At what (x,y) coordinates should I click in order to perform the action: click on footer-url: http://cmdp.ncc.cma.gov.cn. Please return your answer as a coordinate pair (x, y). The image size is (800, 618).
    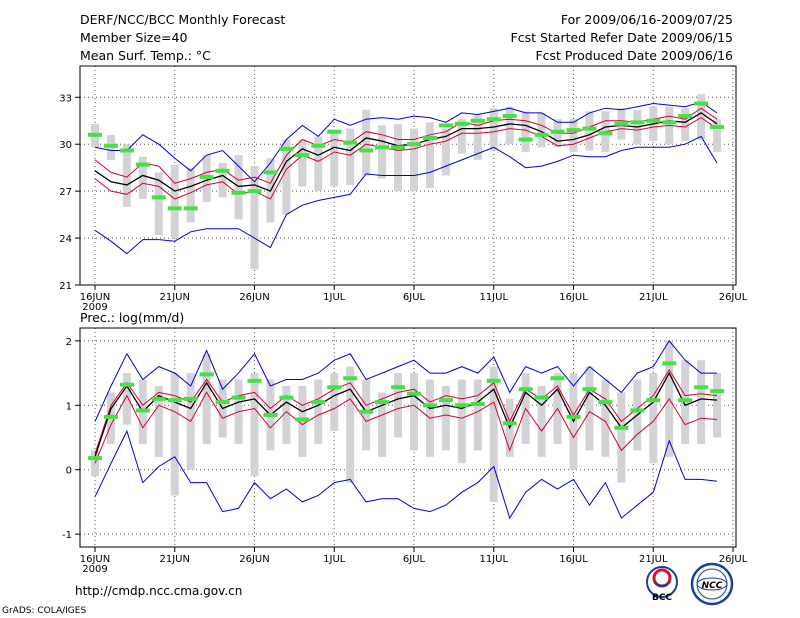
    Looking at the image, I should click on (158, 591).